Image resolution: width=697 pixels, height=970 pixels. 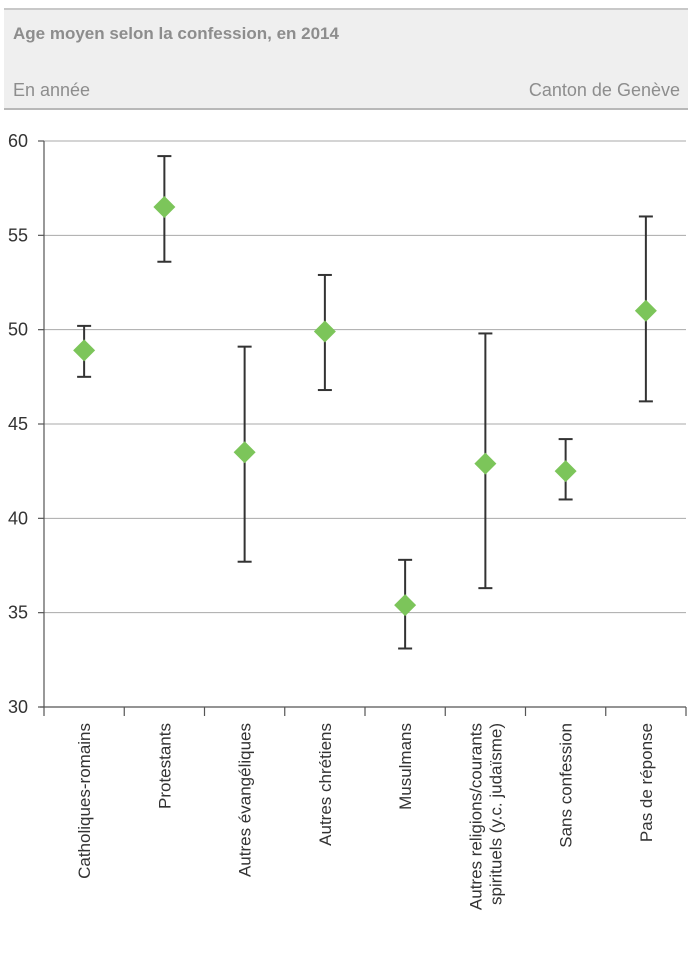 I want to click on x-tick-label-6: Sans confession, so click(x=566, y=785).